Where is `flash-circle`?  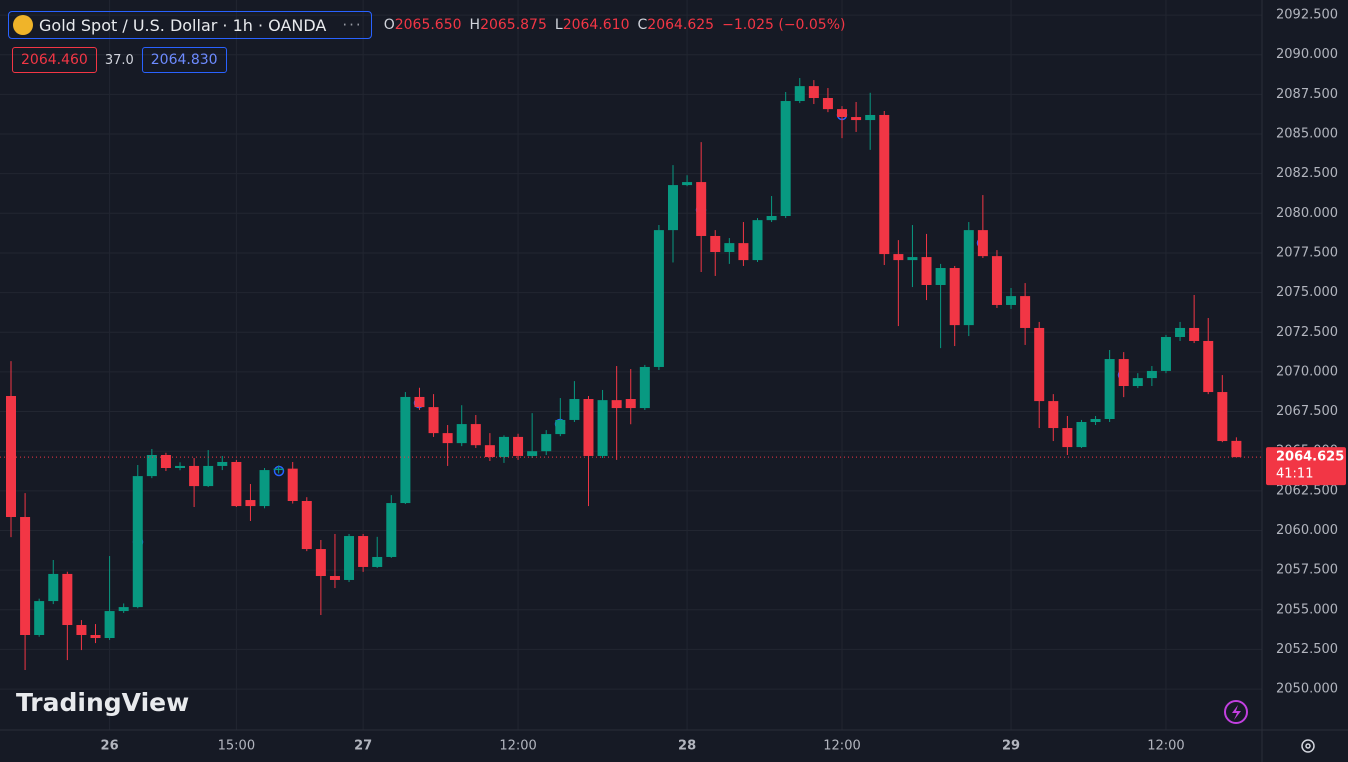
flash-circle is located at coordinates (1236, 712).